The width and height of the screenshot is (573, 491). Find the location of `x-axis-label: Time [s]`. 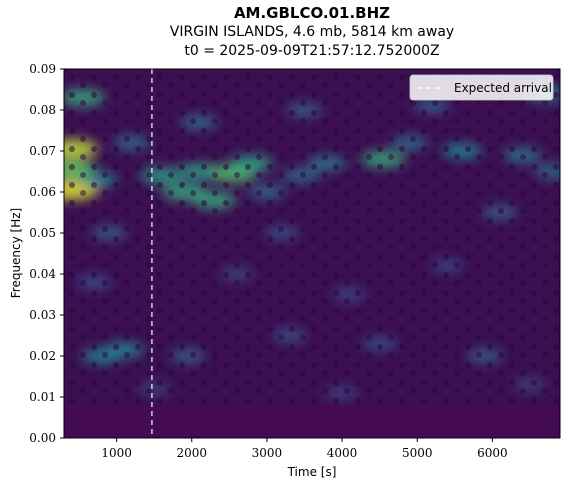

x-axis-label: Time [s] is located at coordinates (312, 472).